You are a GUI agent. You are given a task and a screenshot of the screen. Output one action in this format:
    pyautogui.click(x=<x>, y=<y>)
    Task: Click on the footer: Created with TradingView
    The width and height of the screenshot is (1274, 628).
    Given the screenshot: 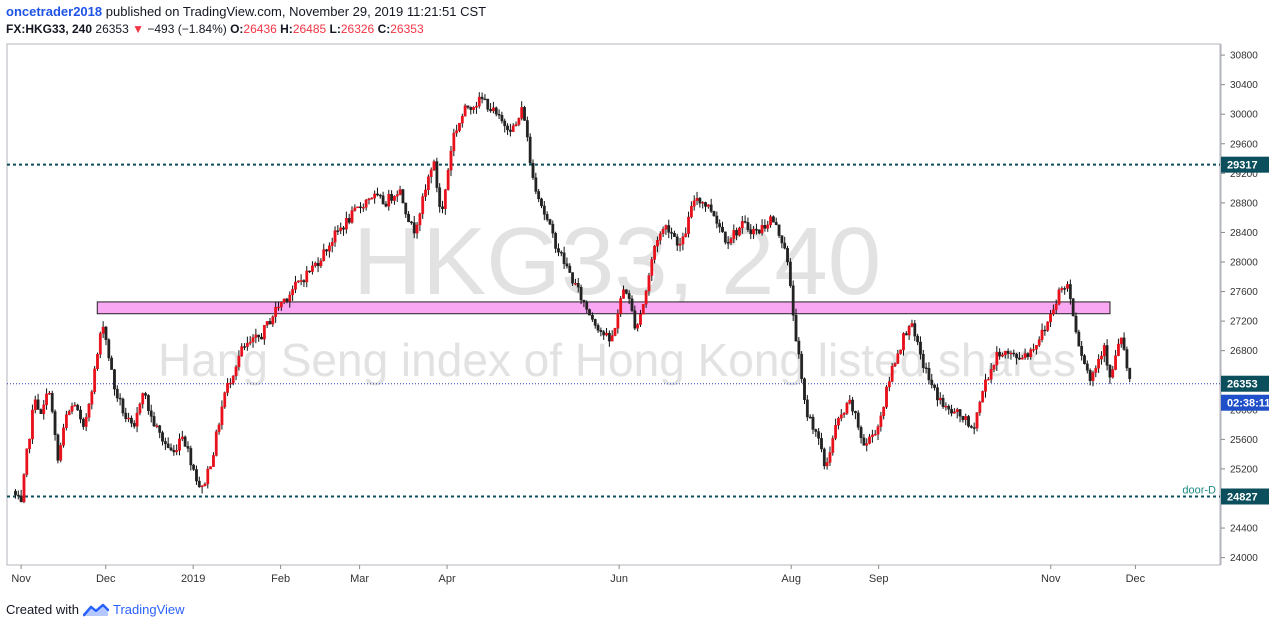 What is the action you would take?
    pyautogui.click(x=95, y=609)
    